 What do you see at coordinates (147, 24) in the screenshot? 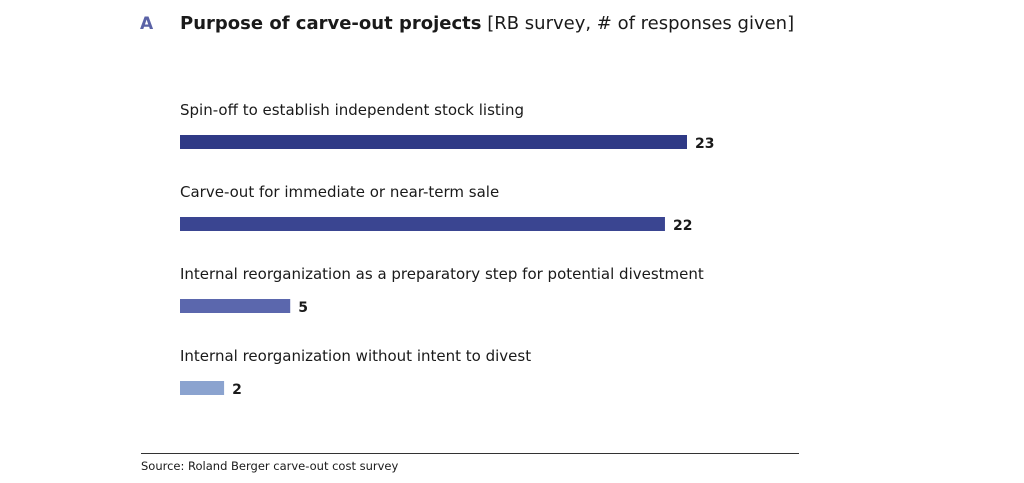
I see `panel-letter: A` at bounding box center [147, 24].